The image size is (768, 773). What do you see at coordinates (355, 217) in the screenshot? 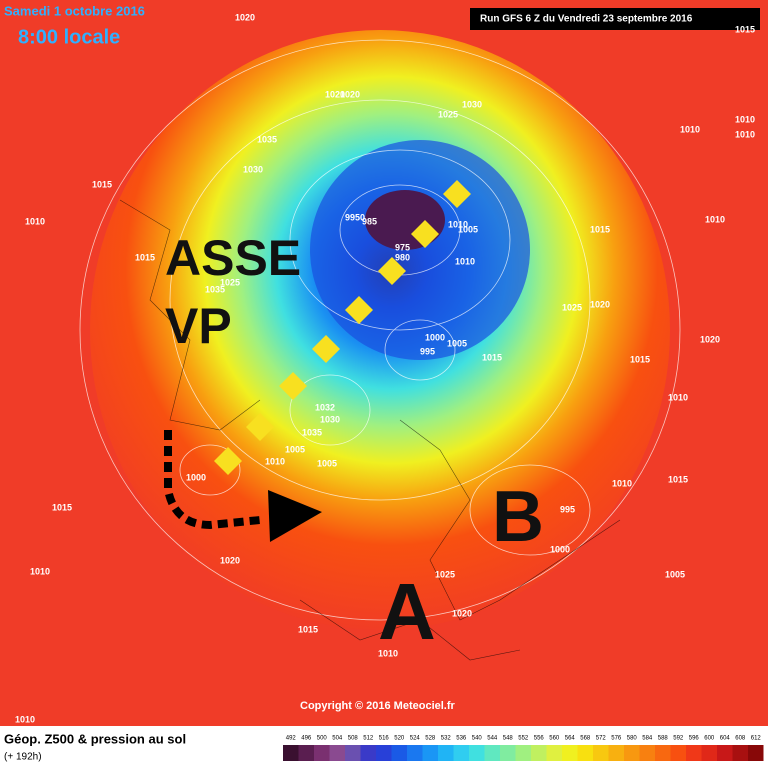
I see `isobar-label: 9950` at bounding box center [355, 217].